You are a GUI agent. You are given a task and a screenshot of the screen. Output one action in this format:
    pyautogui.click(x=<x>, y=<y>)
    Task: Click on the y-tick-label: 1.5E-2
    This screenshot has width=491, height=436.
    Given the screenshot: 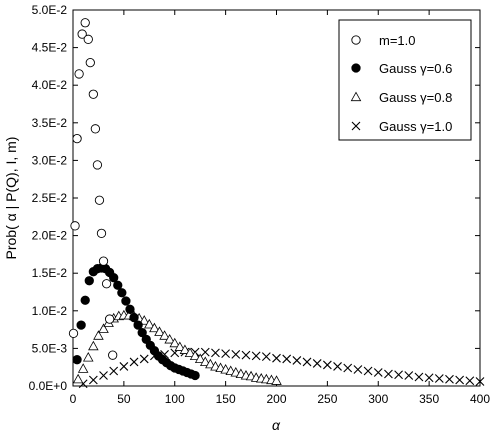 What is the action you would take?
    pyautogui.click(x=50, y=273)
    